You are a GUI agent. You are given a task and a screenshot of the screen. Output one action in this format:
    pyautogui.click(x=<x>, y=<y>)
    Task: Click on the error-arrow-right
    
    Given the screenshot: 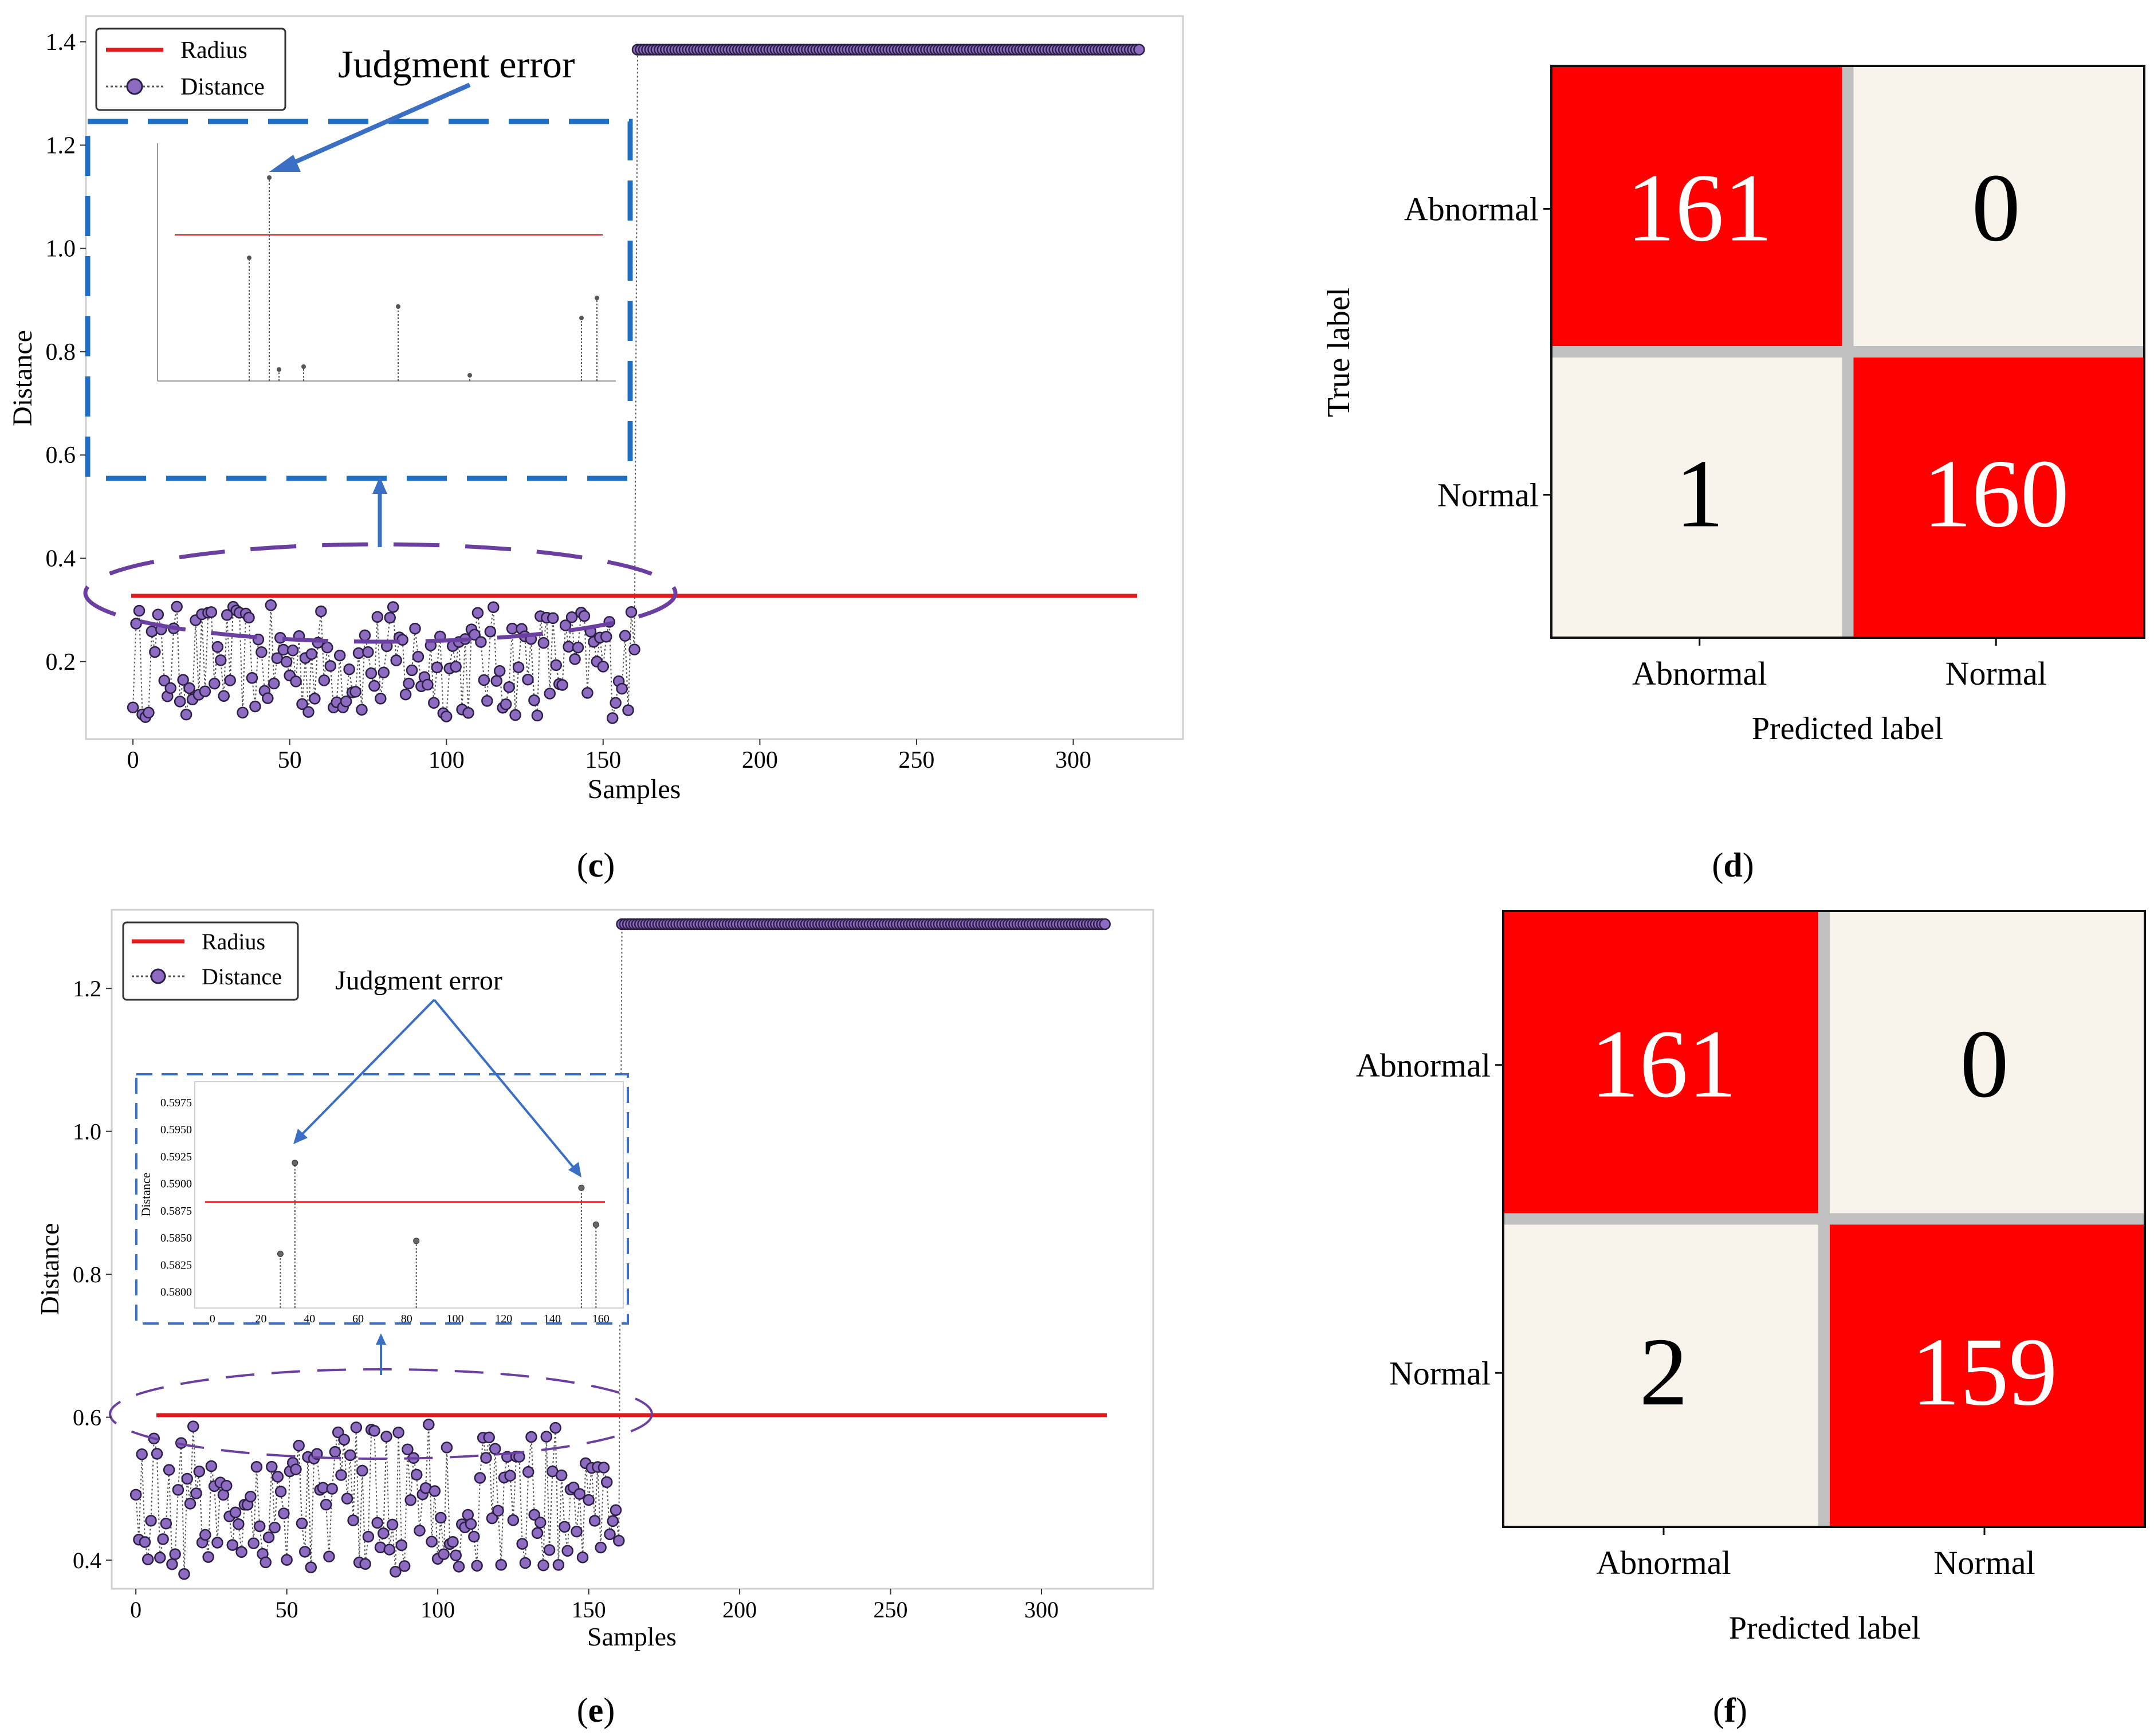 What is the action you would take?
    pyautogui.click(x=504, y=1084)
    